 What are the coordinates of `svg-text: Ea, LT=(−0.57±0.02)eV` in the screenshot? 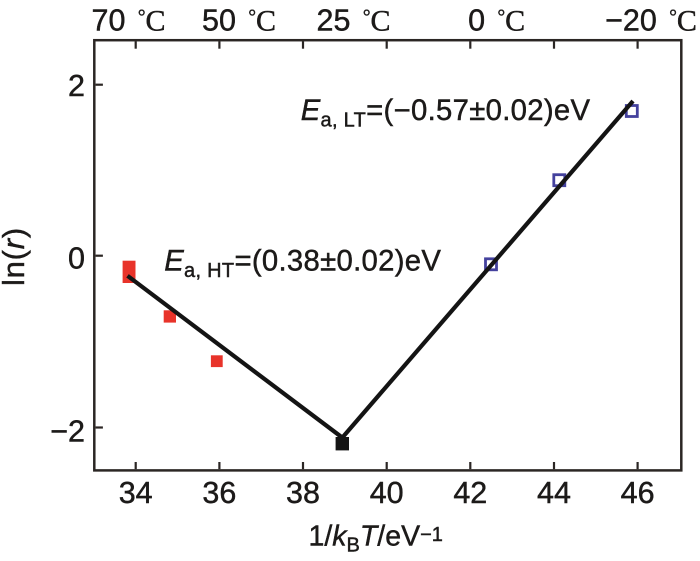 It's located at (446, 113).